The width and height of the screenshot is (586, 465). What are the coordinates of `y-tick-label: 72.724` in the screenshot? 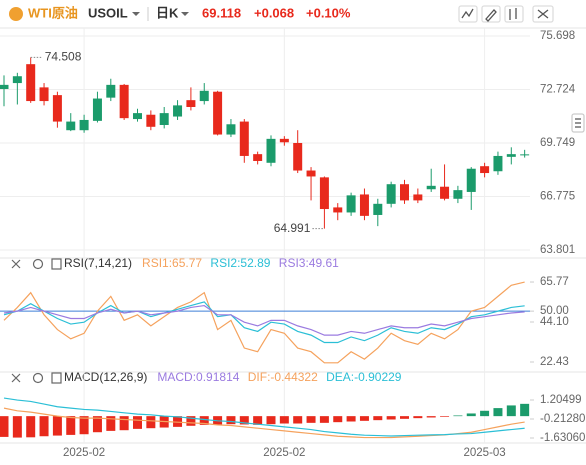 It's located at (558, 90).